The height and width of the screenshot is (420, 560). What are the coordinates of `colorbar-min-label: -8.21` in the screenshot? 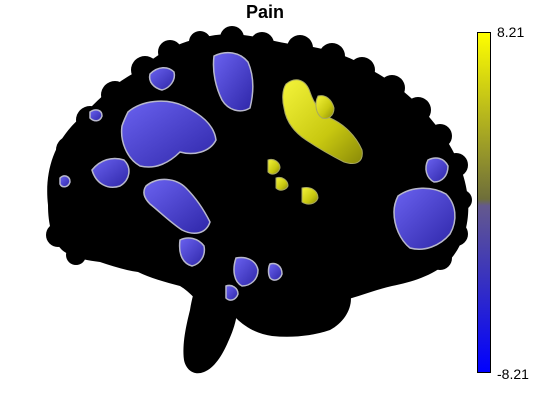 It's located at (513, 374).